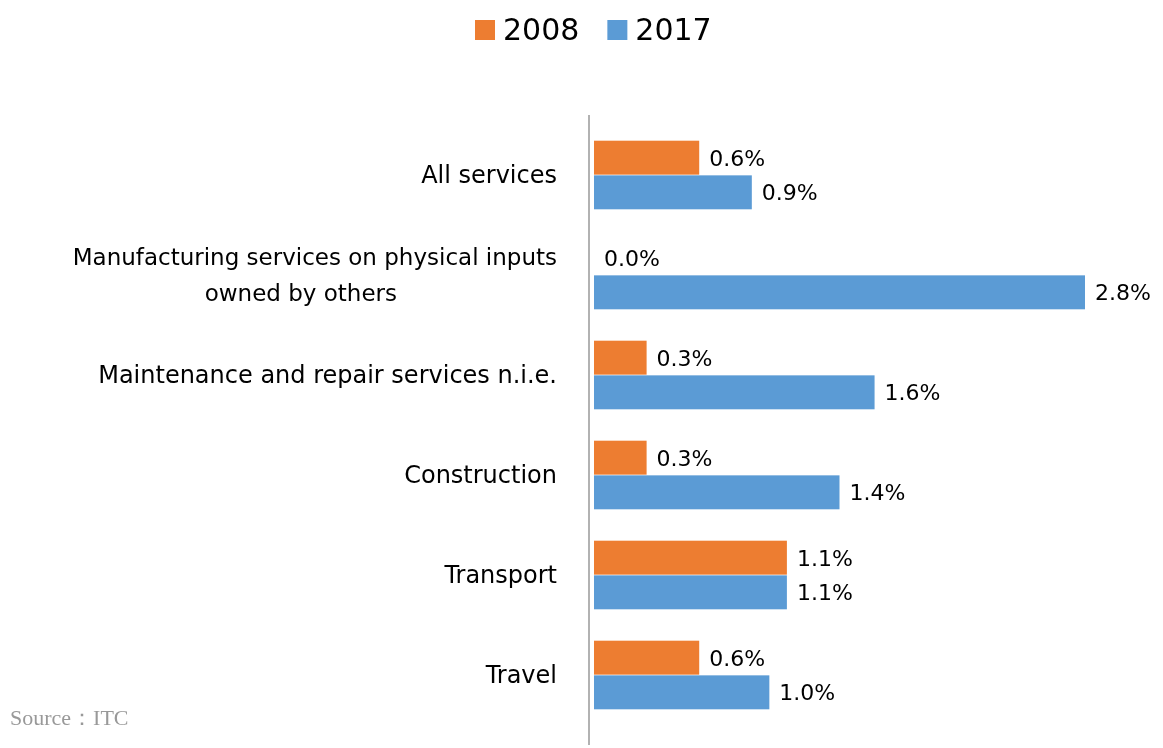 The width and height of the screenshot is (1163, 748). I want to click on data-label: 1.6%, so click(912, 393).